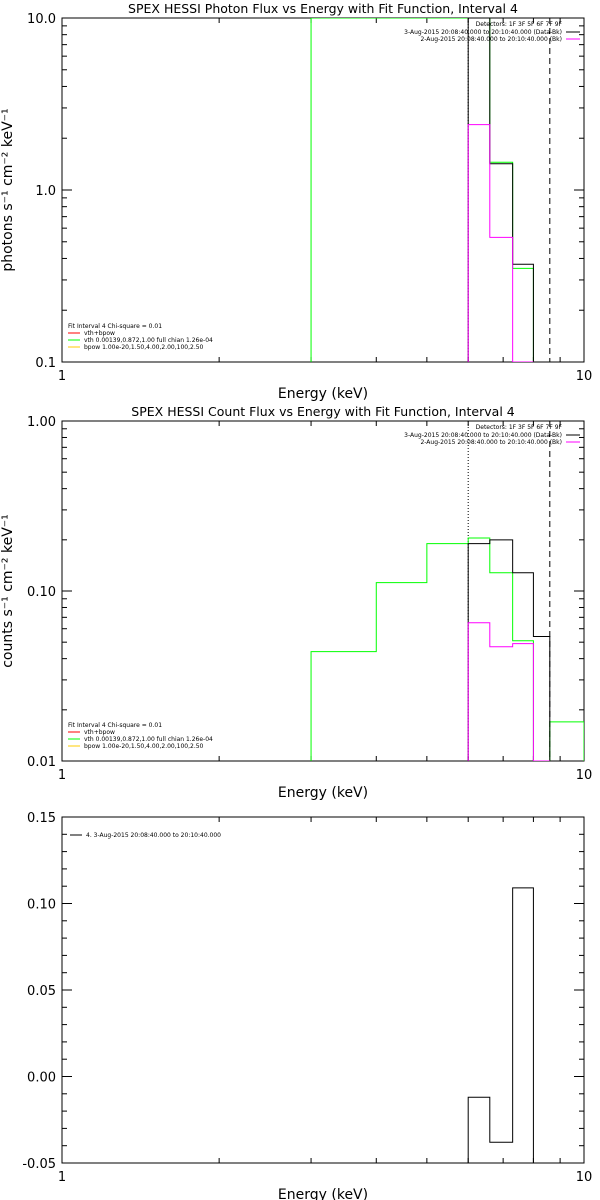 Image resolution: width=600 pixels, height=1200 pixels. Describe the element at coordinates (41, 422) in the screenshot. I see `y-tick-label: 1.00` at that location.